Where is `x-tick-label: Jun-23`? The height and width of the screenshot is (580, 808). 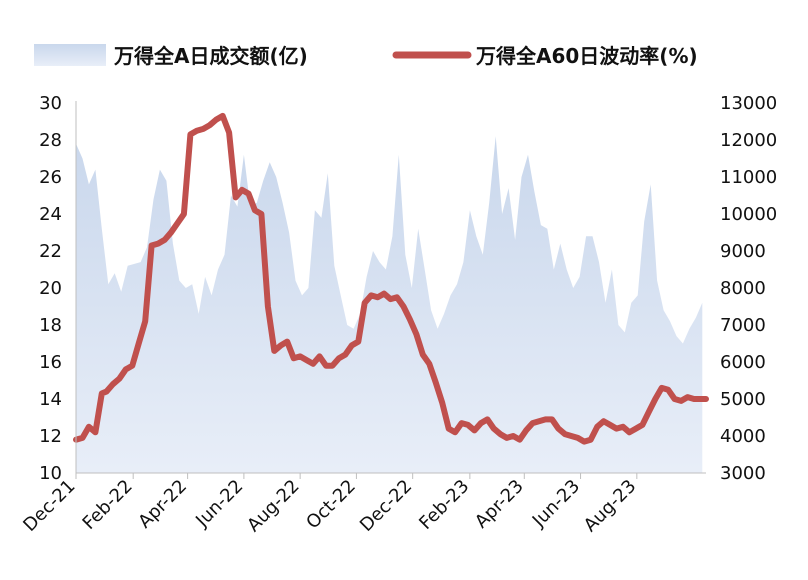 x-tick-label: Jun-23 is located at coordinates (556, 504).